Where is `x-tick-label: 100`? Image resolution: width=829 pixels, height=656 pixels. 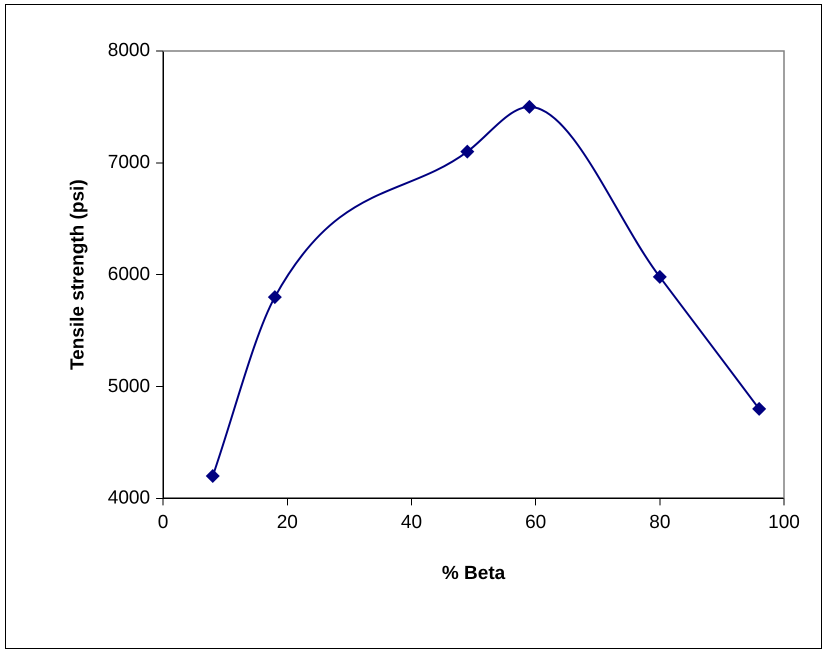 x-tick-label: 100 is located at coordinates (784, 523).